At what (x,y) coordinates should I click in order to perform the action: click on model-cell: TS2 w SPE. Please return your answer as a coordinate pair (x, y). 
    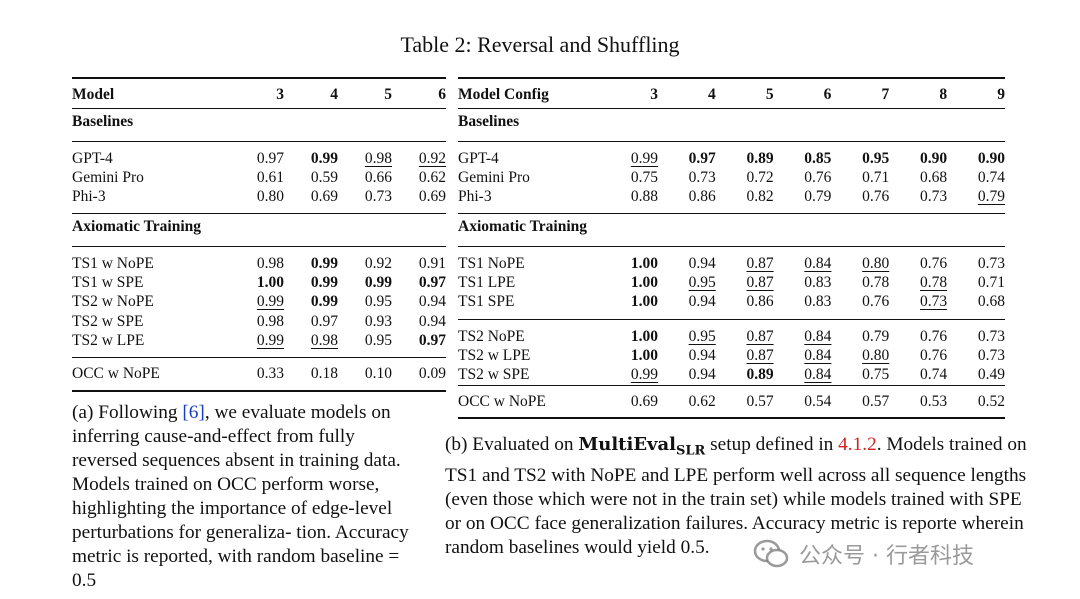
    Looking at the image, I should click on (151, 321).